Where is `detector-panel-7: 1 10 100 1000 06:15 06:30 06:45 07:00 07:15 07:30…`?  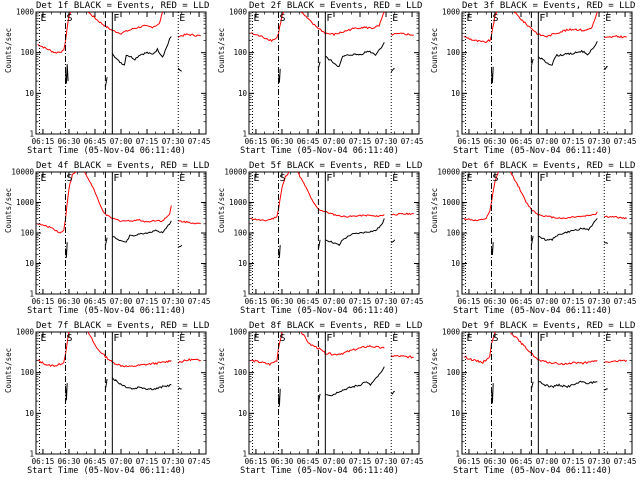
detector-panel-7: 1 10 100 1000 06:15 06:30 06:45 07:00 07:15 07:30… is located at coordinates (106, 400).